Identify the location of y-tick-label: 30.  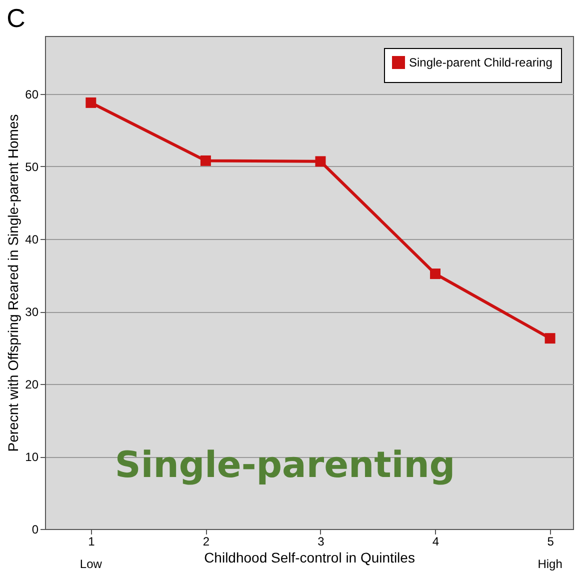
(32, 312).